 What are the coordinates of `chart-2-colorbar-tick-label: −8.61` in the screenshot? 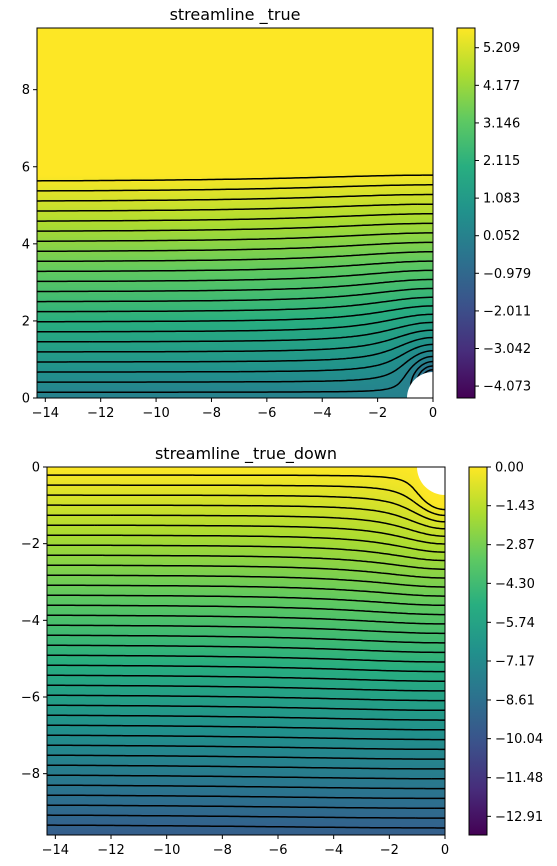 It's located at (515, 700).